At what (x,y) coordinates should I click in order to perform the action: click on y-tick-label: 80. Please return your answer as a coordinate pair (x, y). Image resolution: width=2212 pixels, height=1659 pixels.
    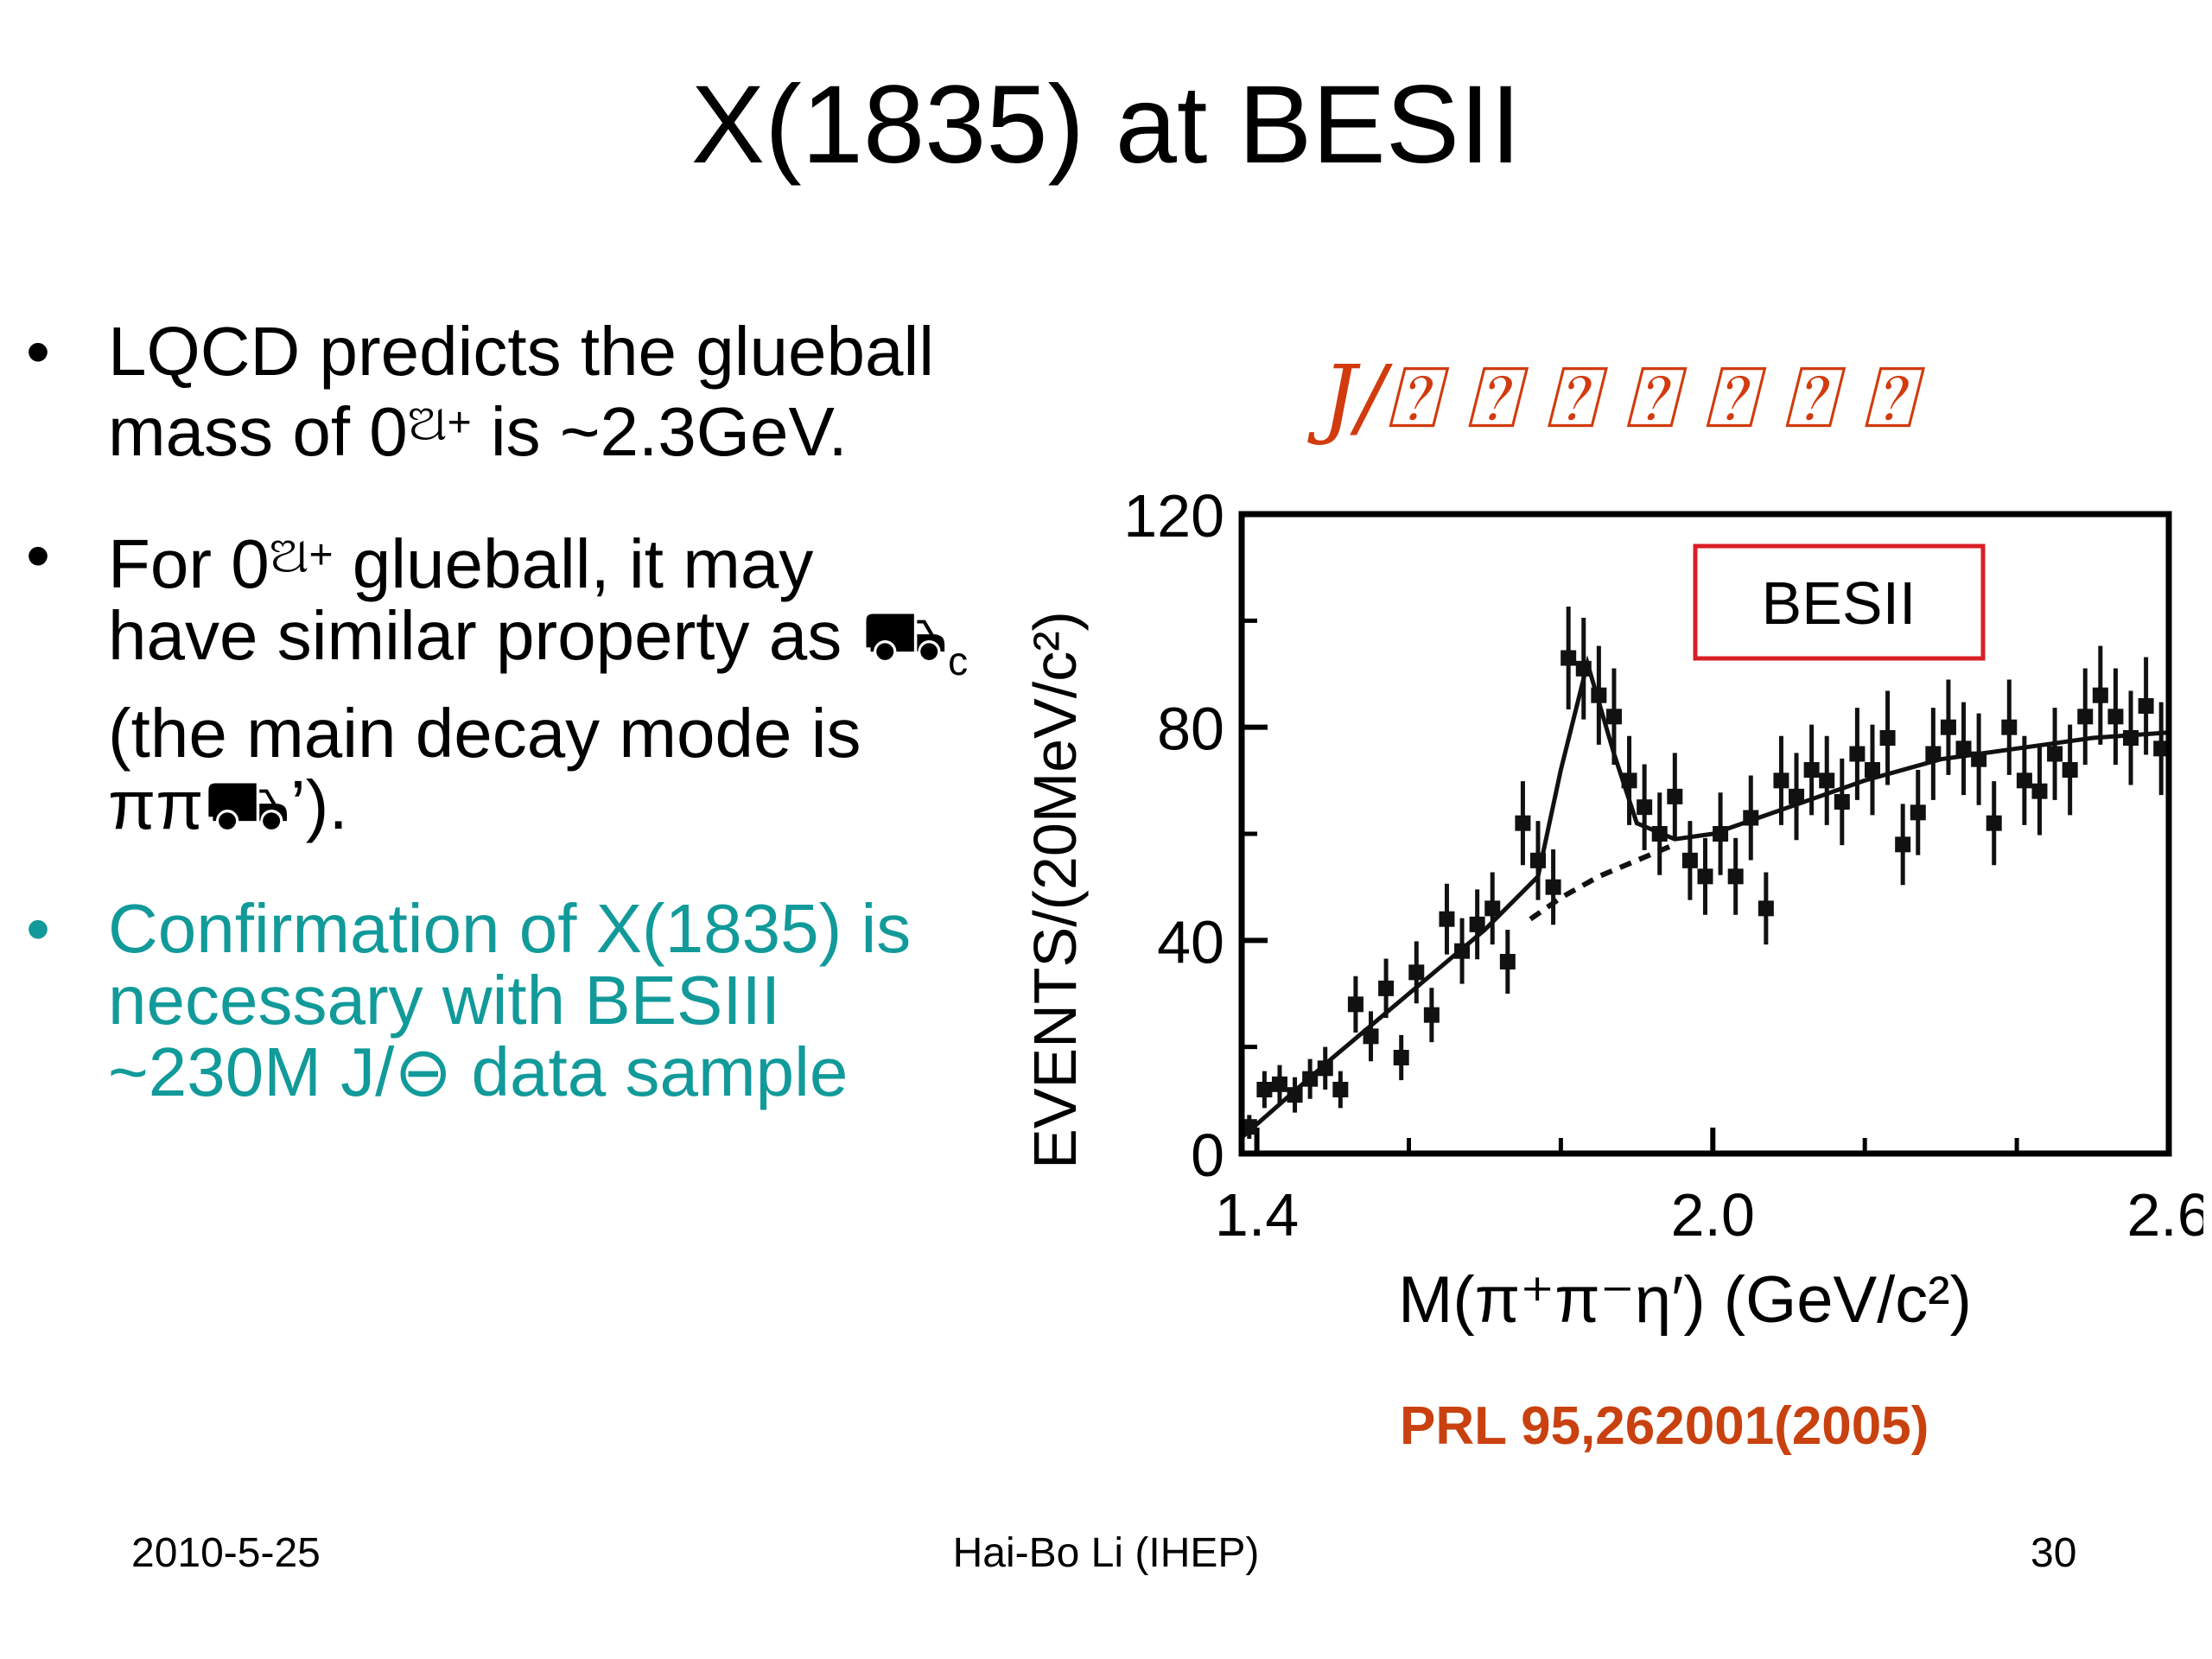
    Looking at the image, I should click on (1190, 729).